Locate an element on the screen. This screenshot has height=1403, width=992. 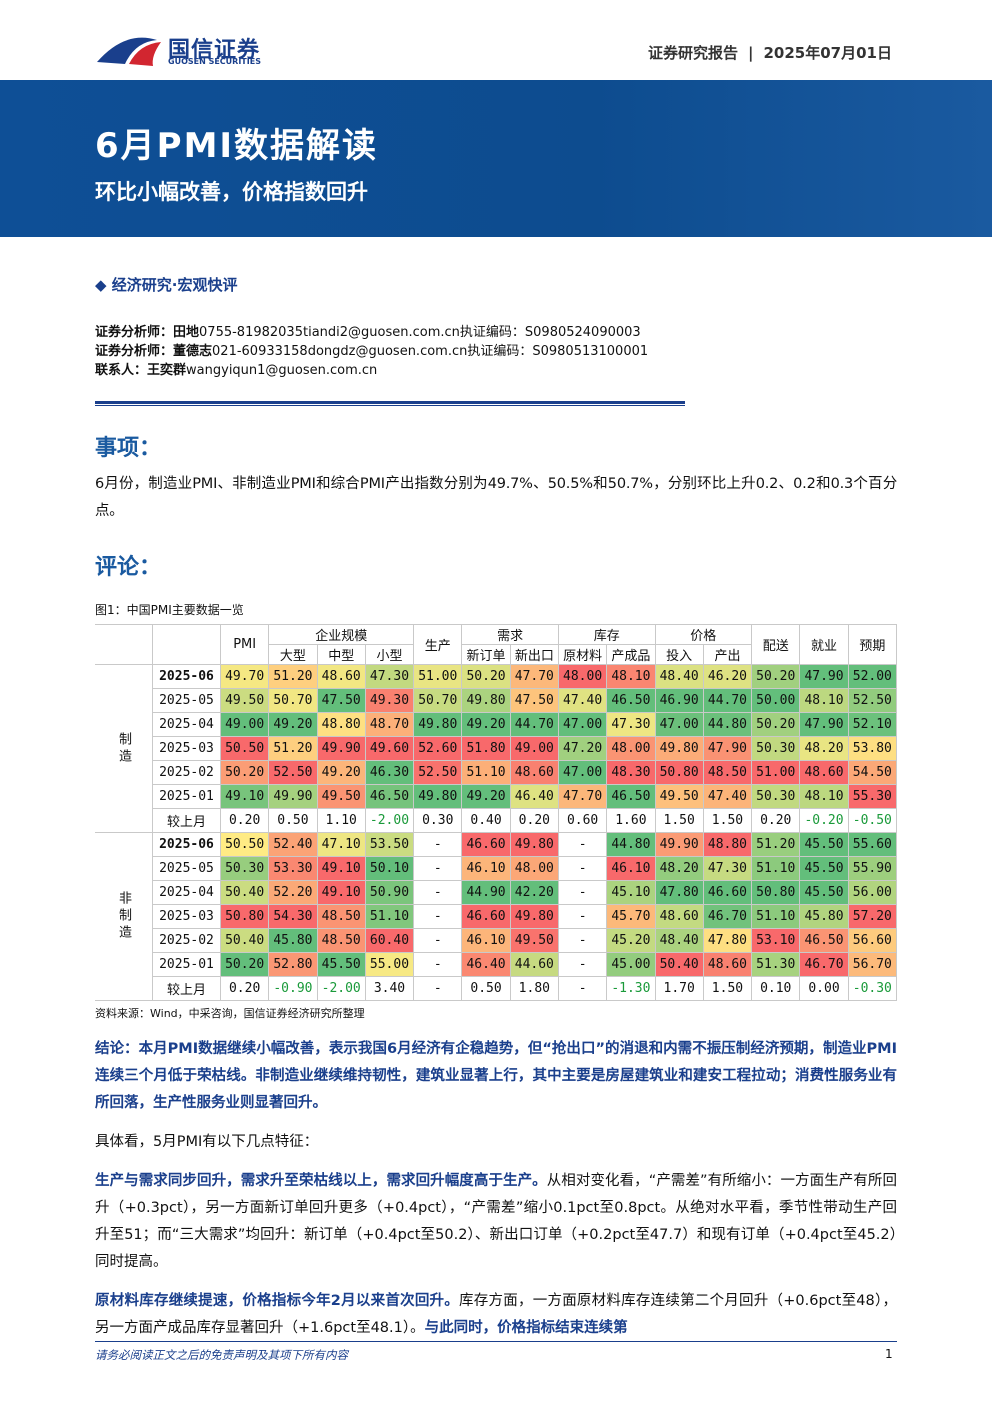
value-cell: 49.50 is located at coordinates (244, 700).